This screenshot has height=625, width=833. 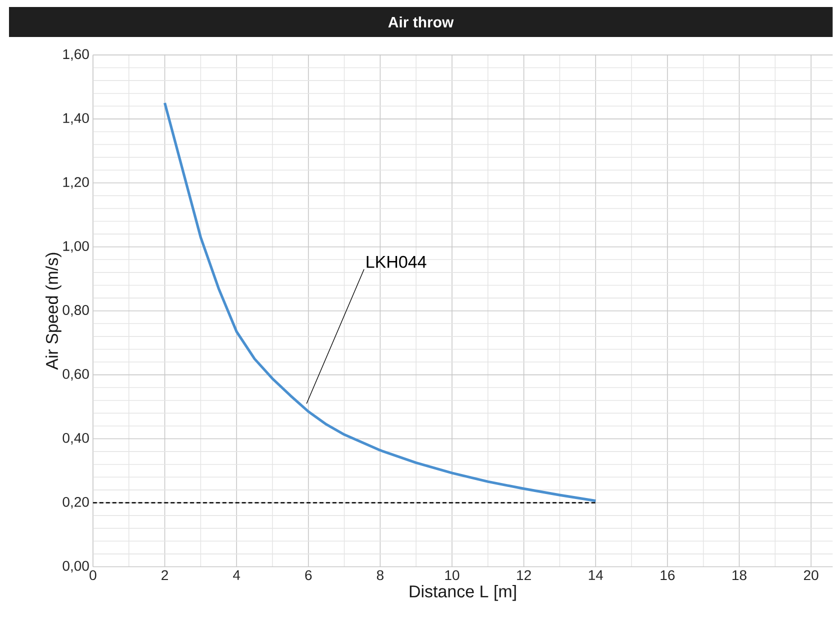 I want to click on chart-title: Air throw, so click(x=421, y=22).